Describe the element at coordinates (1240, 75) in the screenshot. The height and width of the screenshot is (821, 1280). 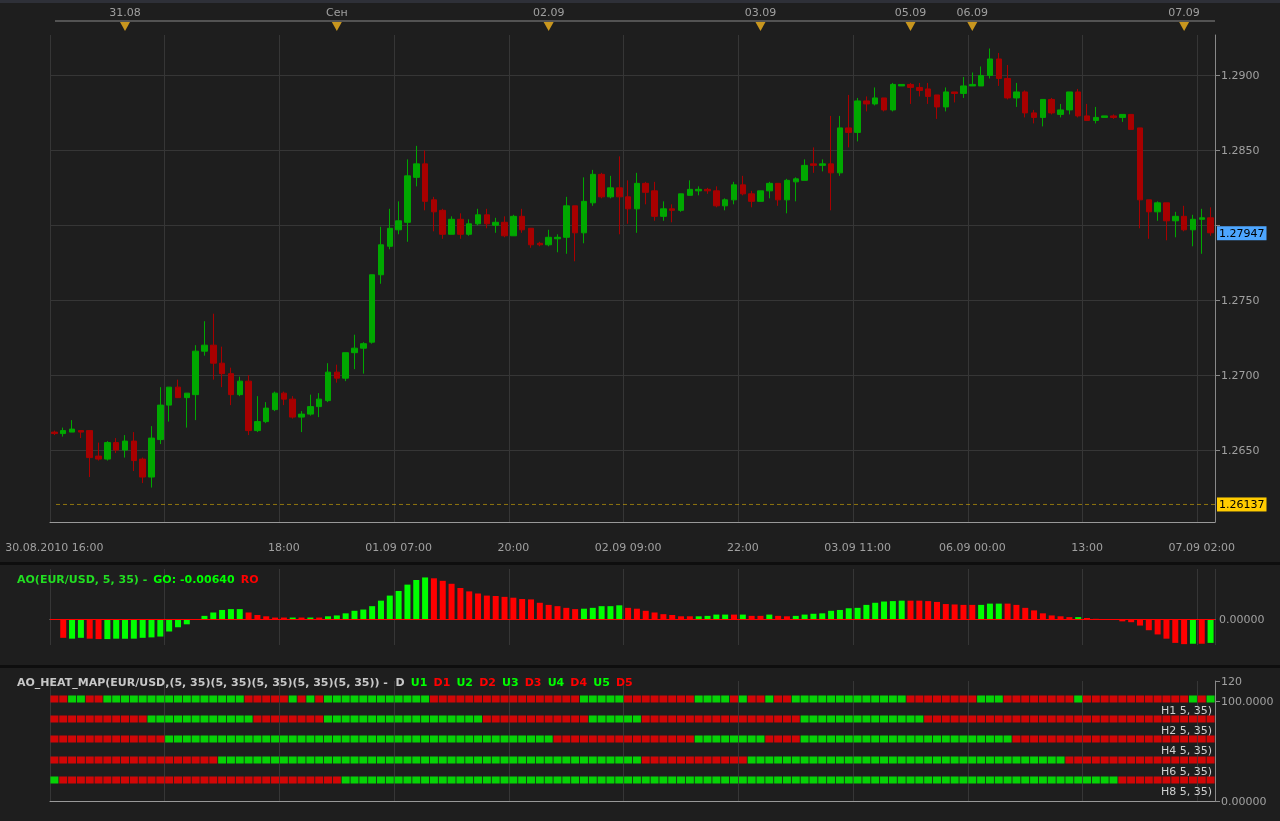
I see `y-tick-label: 1.2900` at that location.